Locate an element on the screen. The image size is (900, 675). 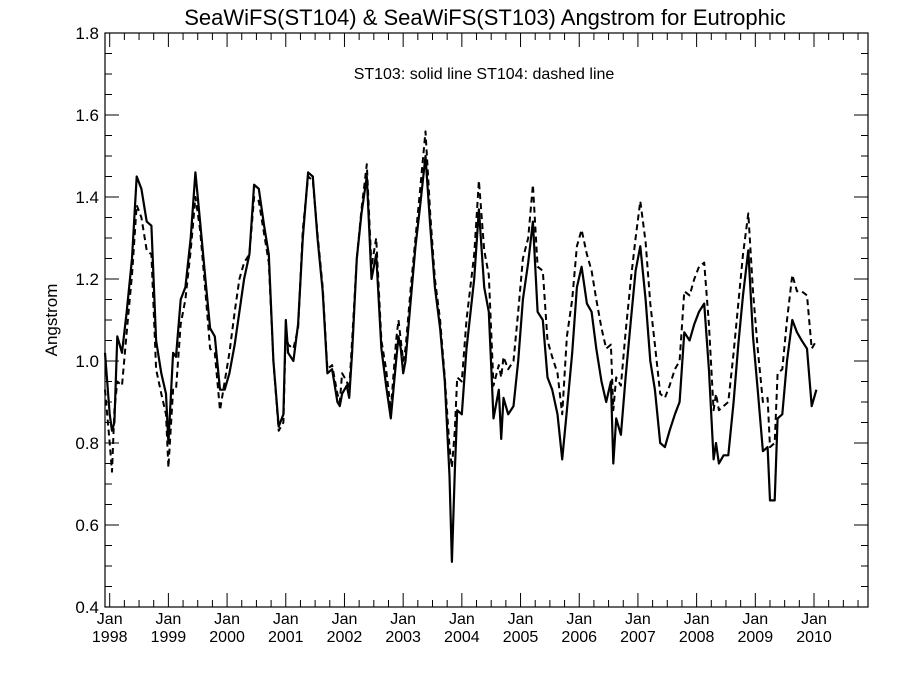
y-axis-label: Angstrom is located at coordinates (51, 320).